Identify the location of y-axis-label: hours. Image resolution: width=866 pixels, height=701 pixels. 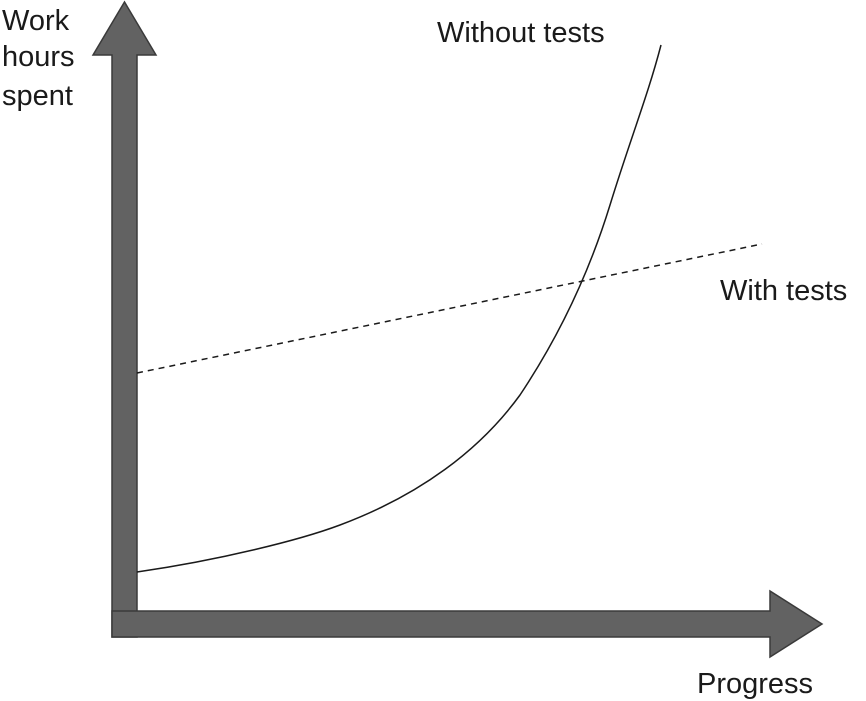
(38, 57).